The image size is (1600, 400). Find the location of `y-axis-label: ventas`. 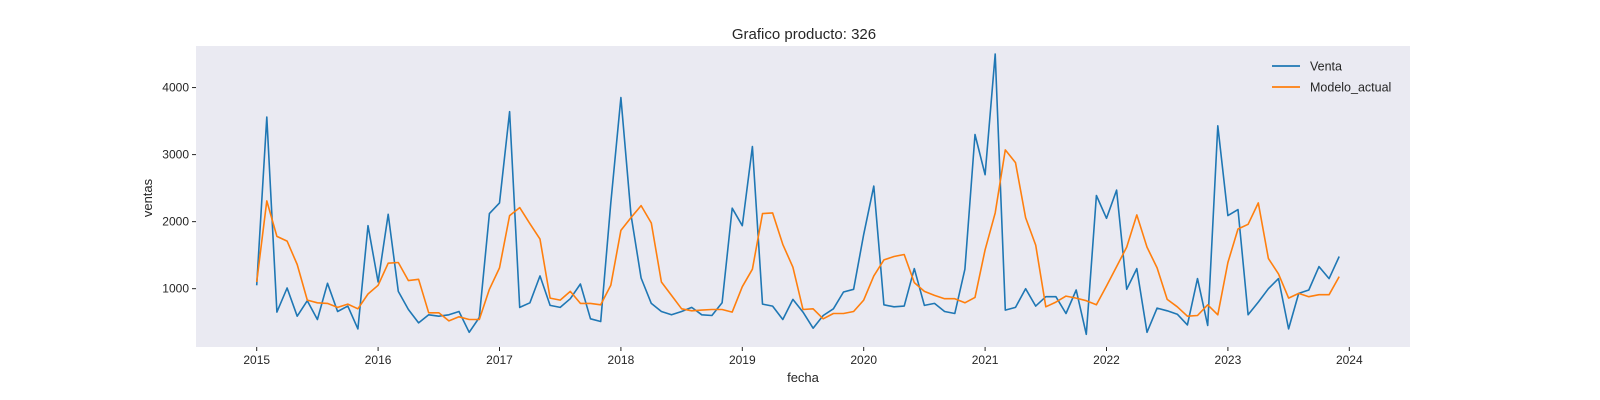

y-axis-label: ventas is located at coordinates (147, 197).